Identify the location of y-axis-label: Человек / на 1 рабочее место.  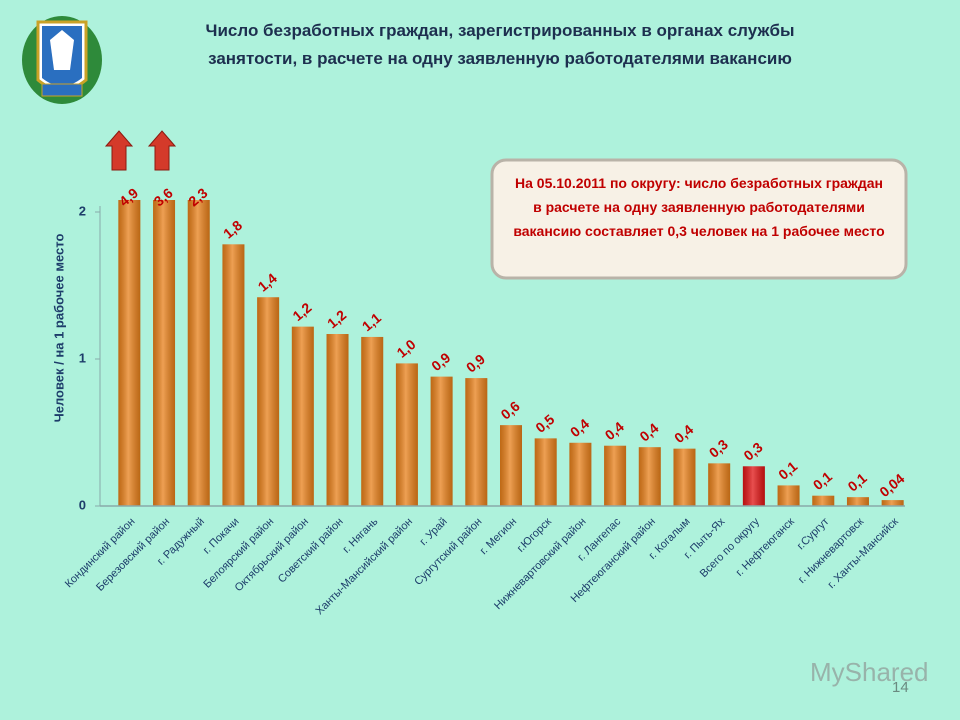
(58, 328).